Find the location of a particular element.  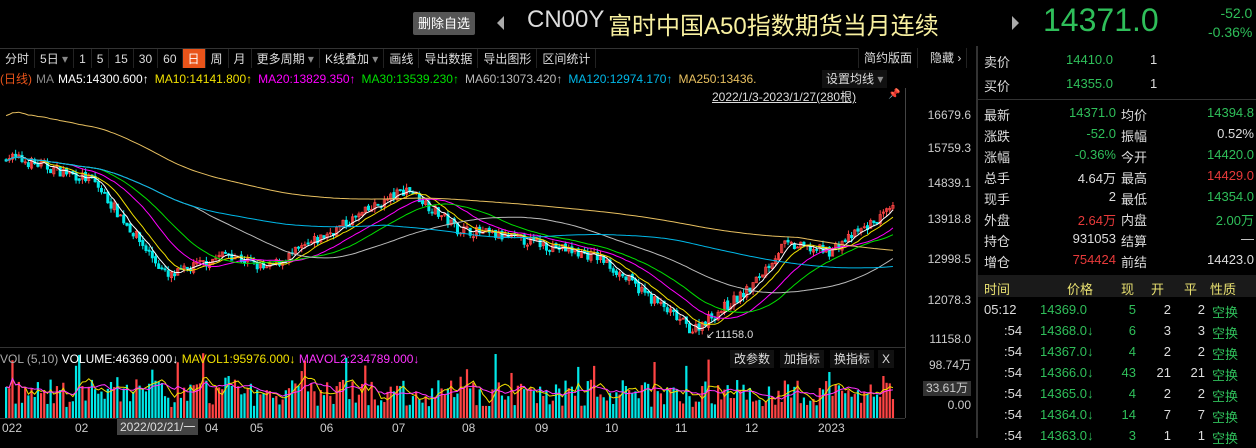

period-tab: 15 is located at coordinates (121, 58).